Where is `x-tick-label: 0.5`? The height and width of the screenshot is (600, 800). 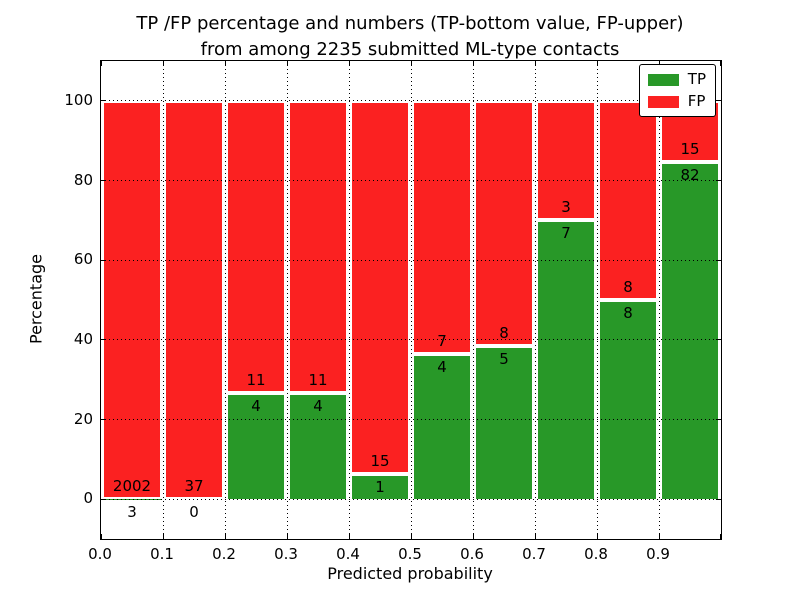
x-tick-label: 0.5 is located at coordinates (410, 554).